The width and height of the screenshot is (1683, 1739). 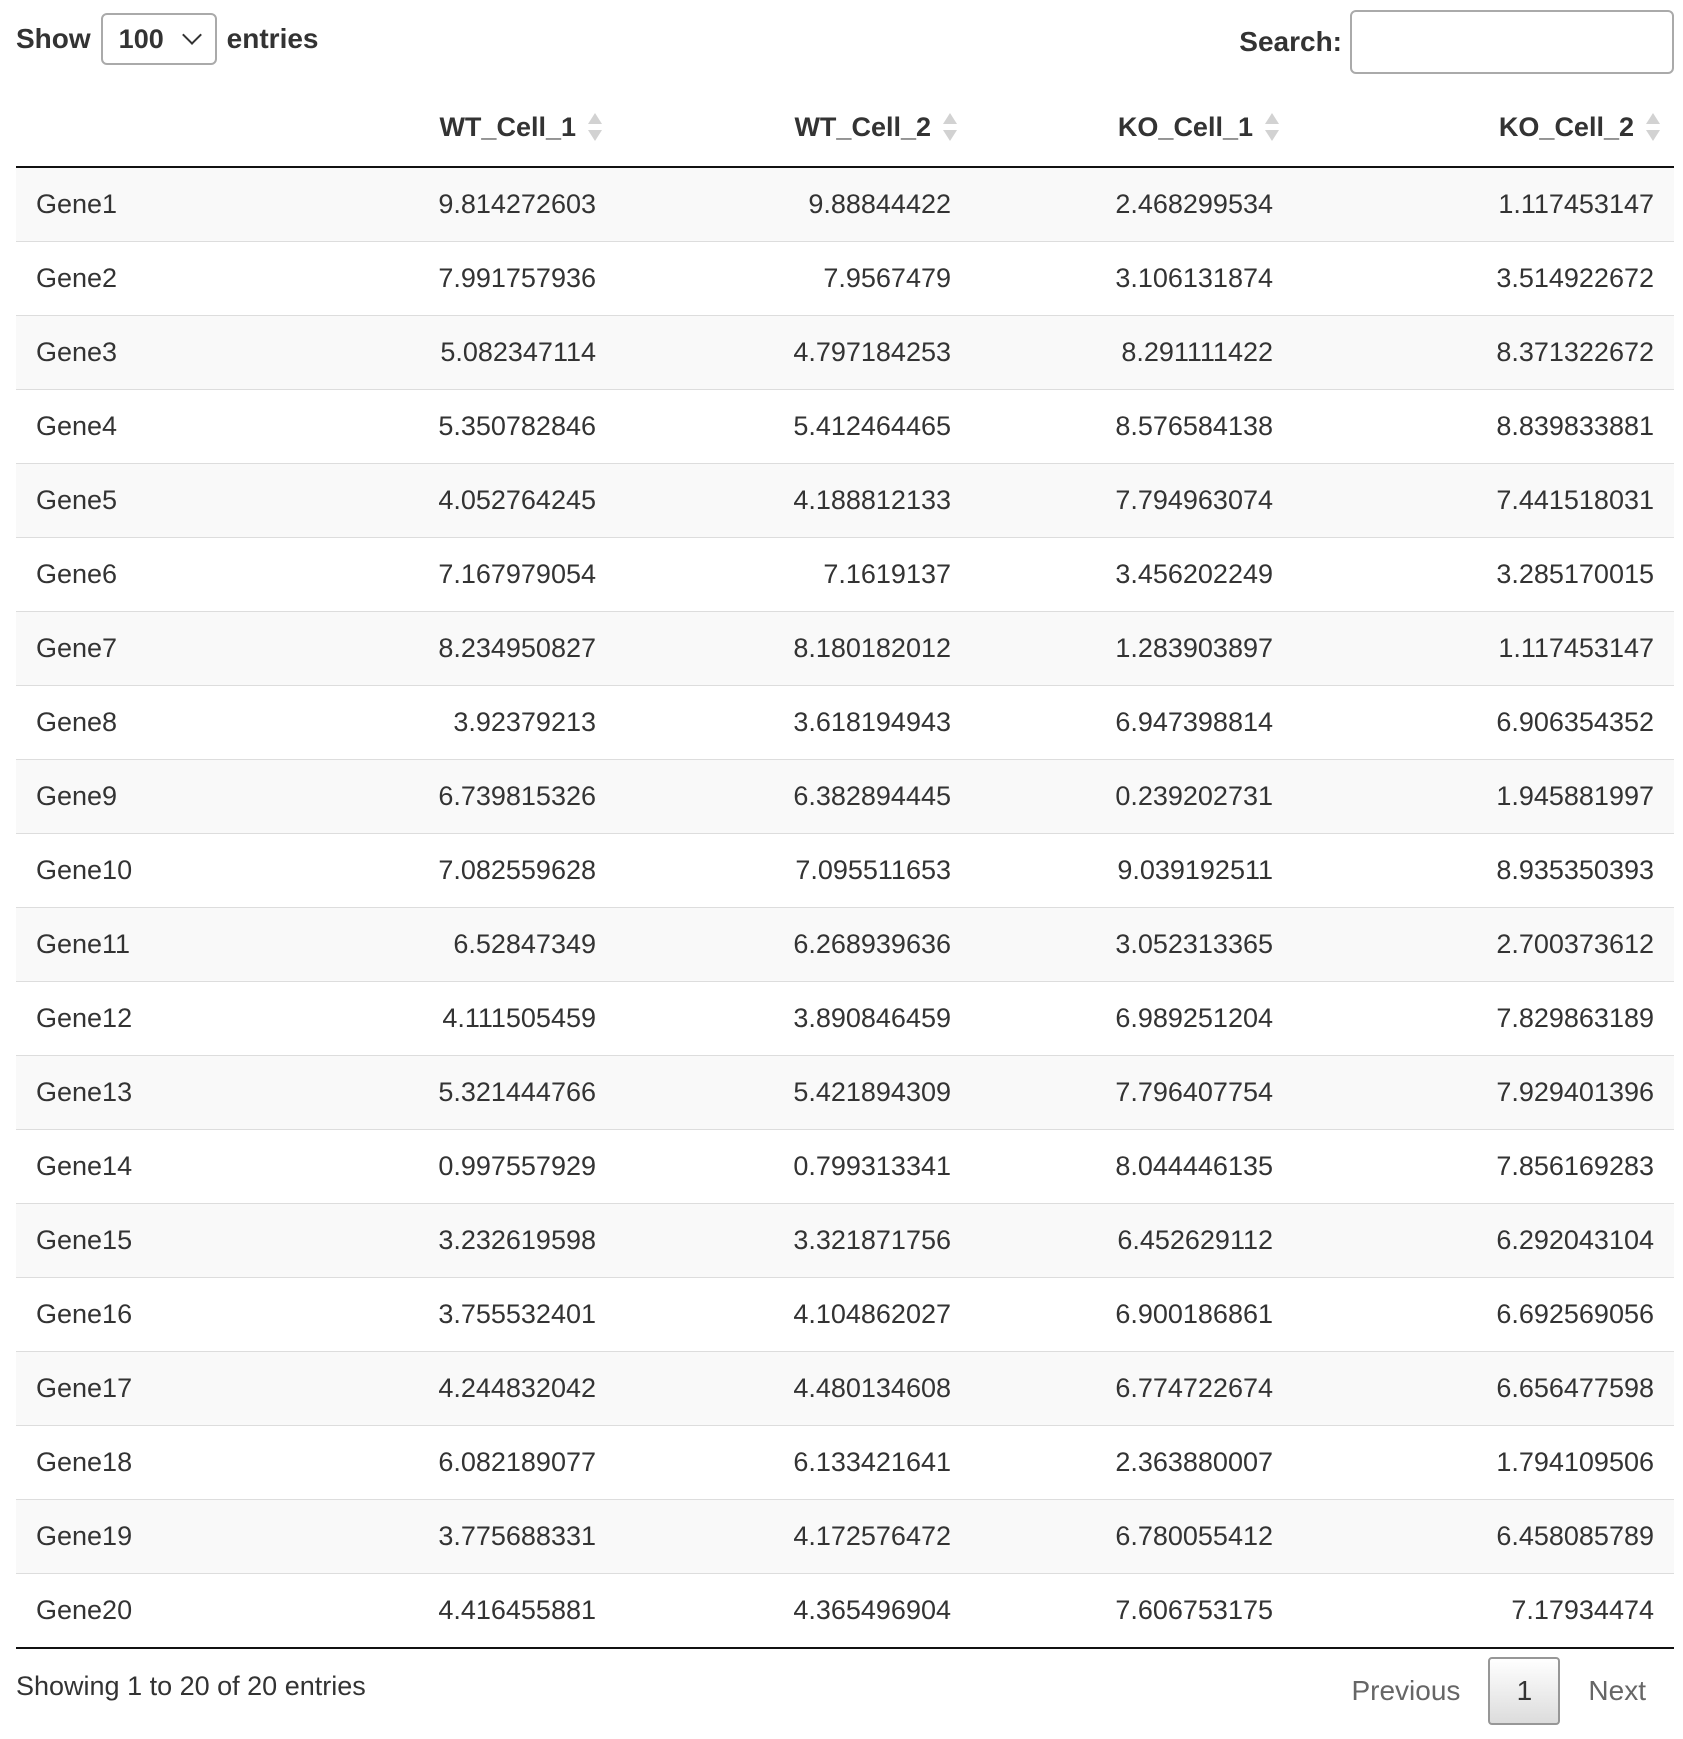 What do you see at coordinates (446, 1388) in the screenshot?
I see `value-cell: 4.244832042` at bounding box center [446, 1388].